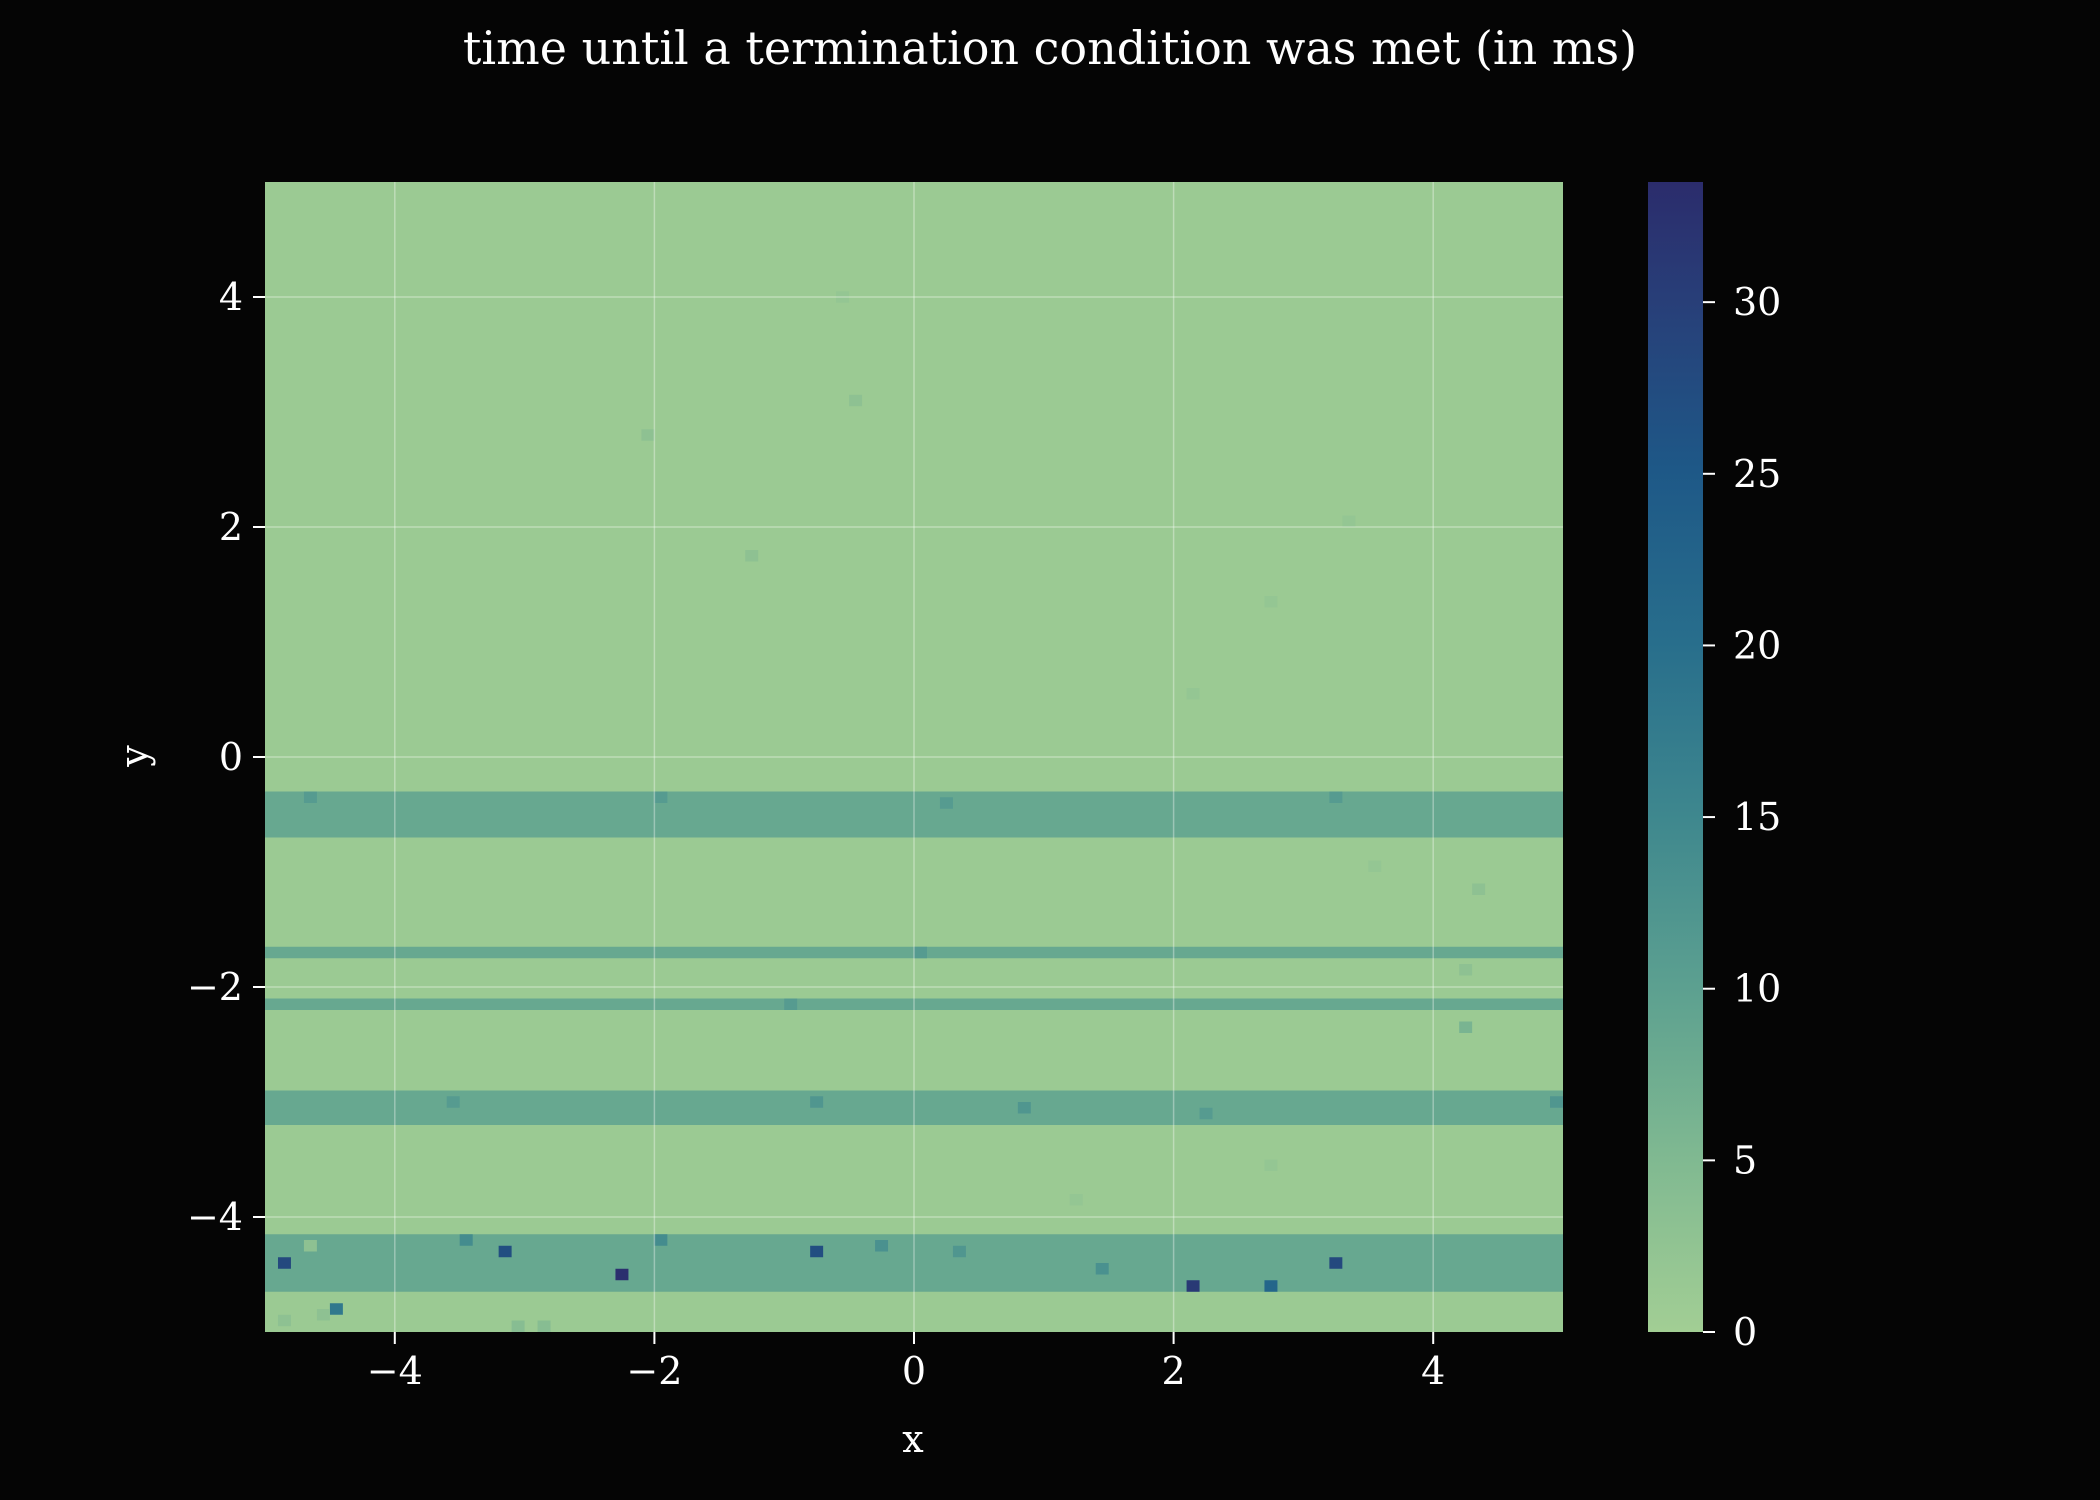  I want to click on colorbar-tick-label: 0, so click(1745, 1332).